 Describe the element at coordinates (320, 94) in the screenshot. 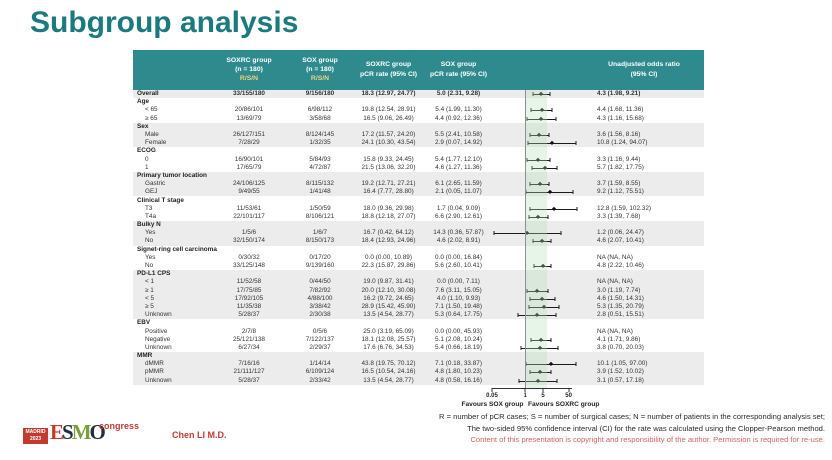

I see `row-value: 9/156/180` at that location.